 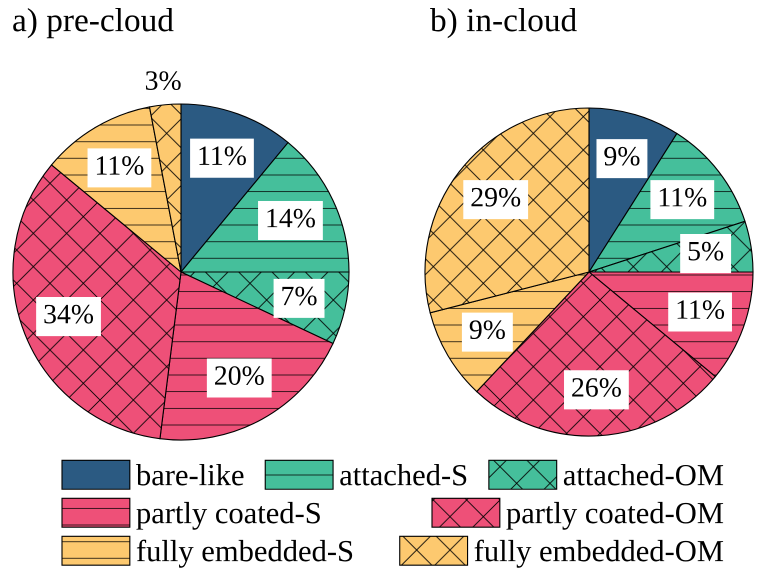 What do you see at coordinates (244, 554) in the screenshot?
I see `legend-label: fully embedded-S` at bounding box center [244, 554].